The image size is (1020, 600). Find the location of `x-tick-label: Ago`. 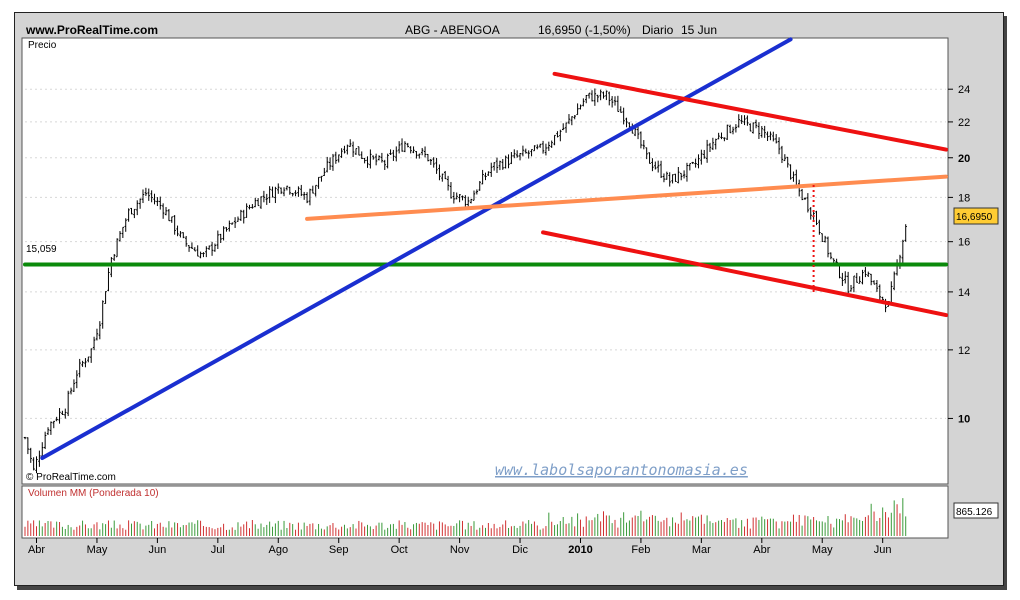

x-tick-label: Ago is located at coordinates (278, 550).